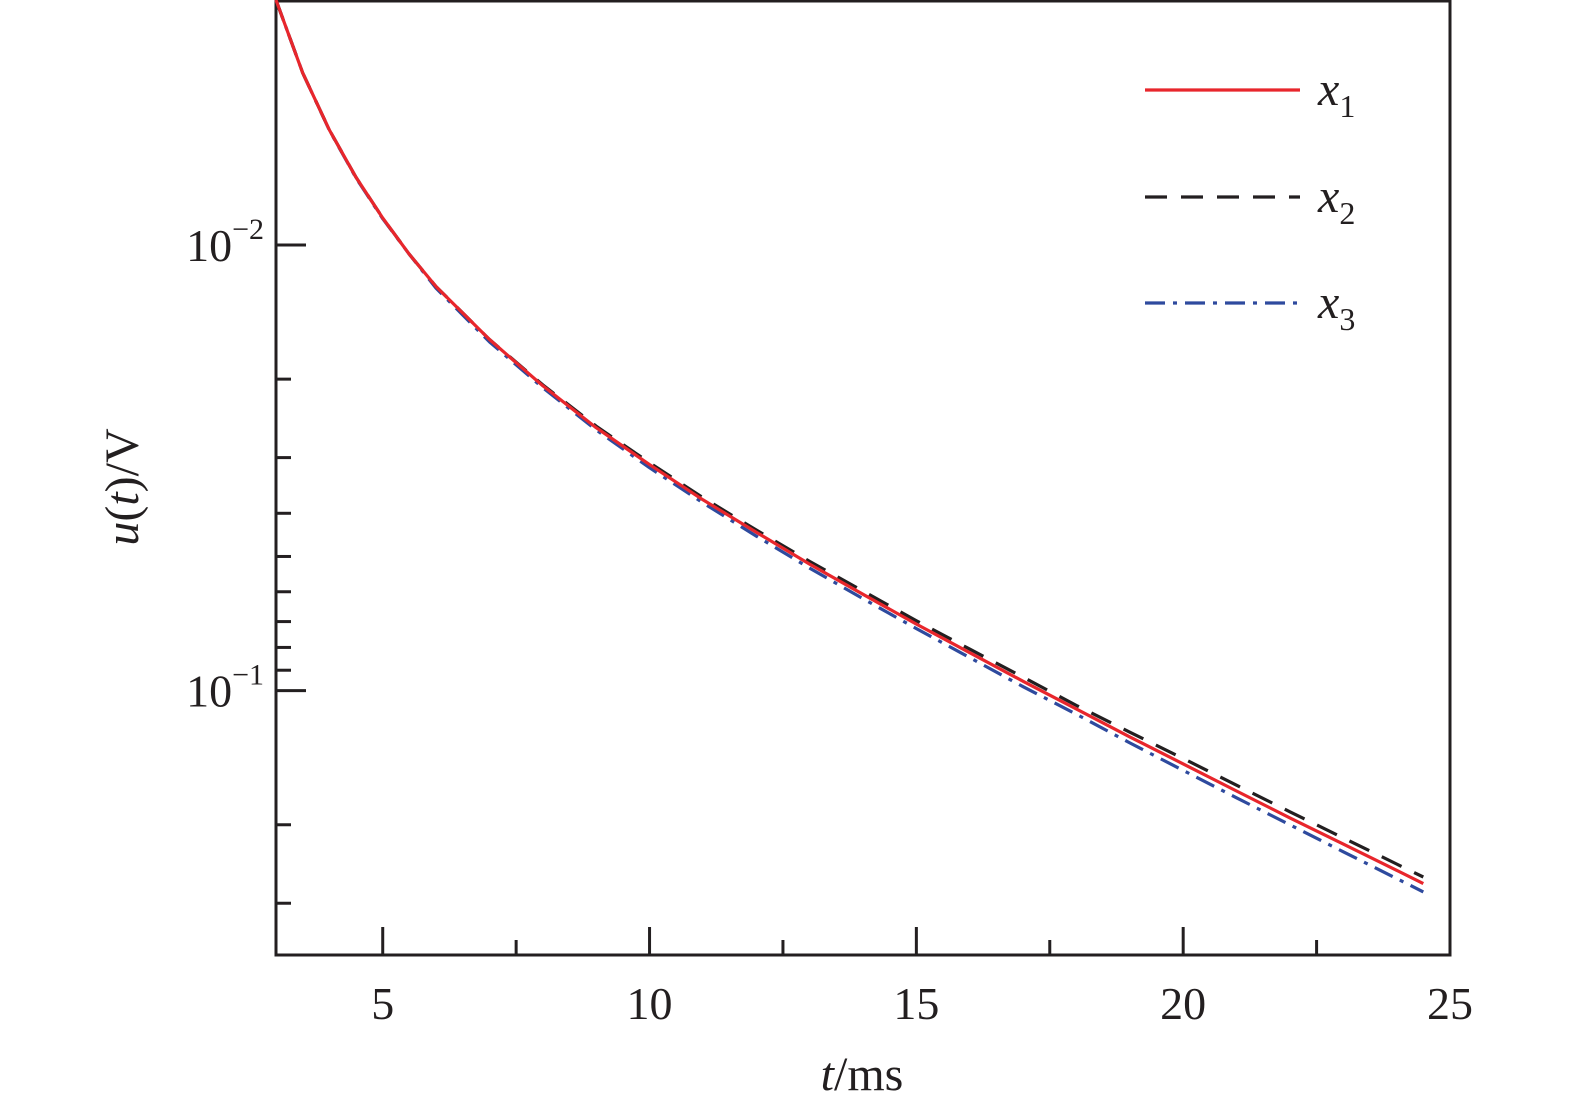 Image resolution: width=1575 pixels, height=1110 pixels. I want to click on x-tick-label: 15, so click(916, 1003).